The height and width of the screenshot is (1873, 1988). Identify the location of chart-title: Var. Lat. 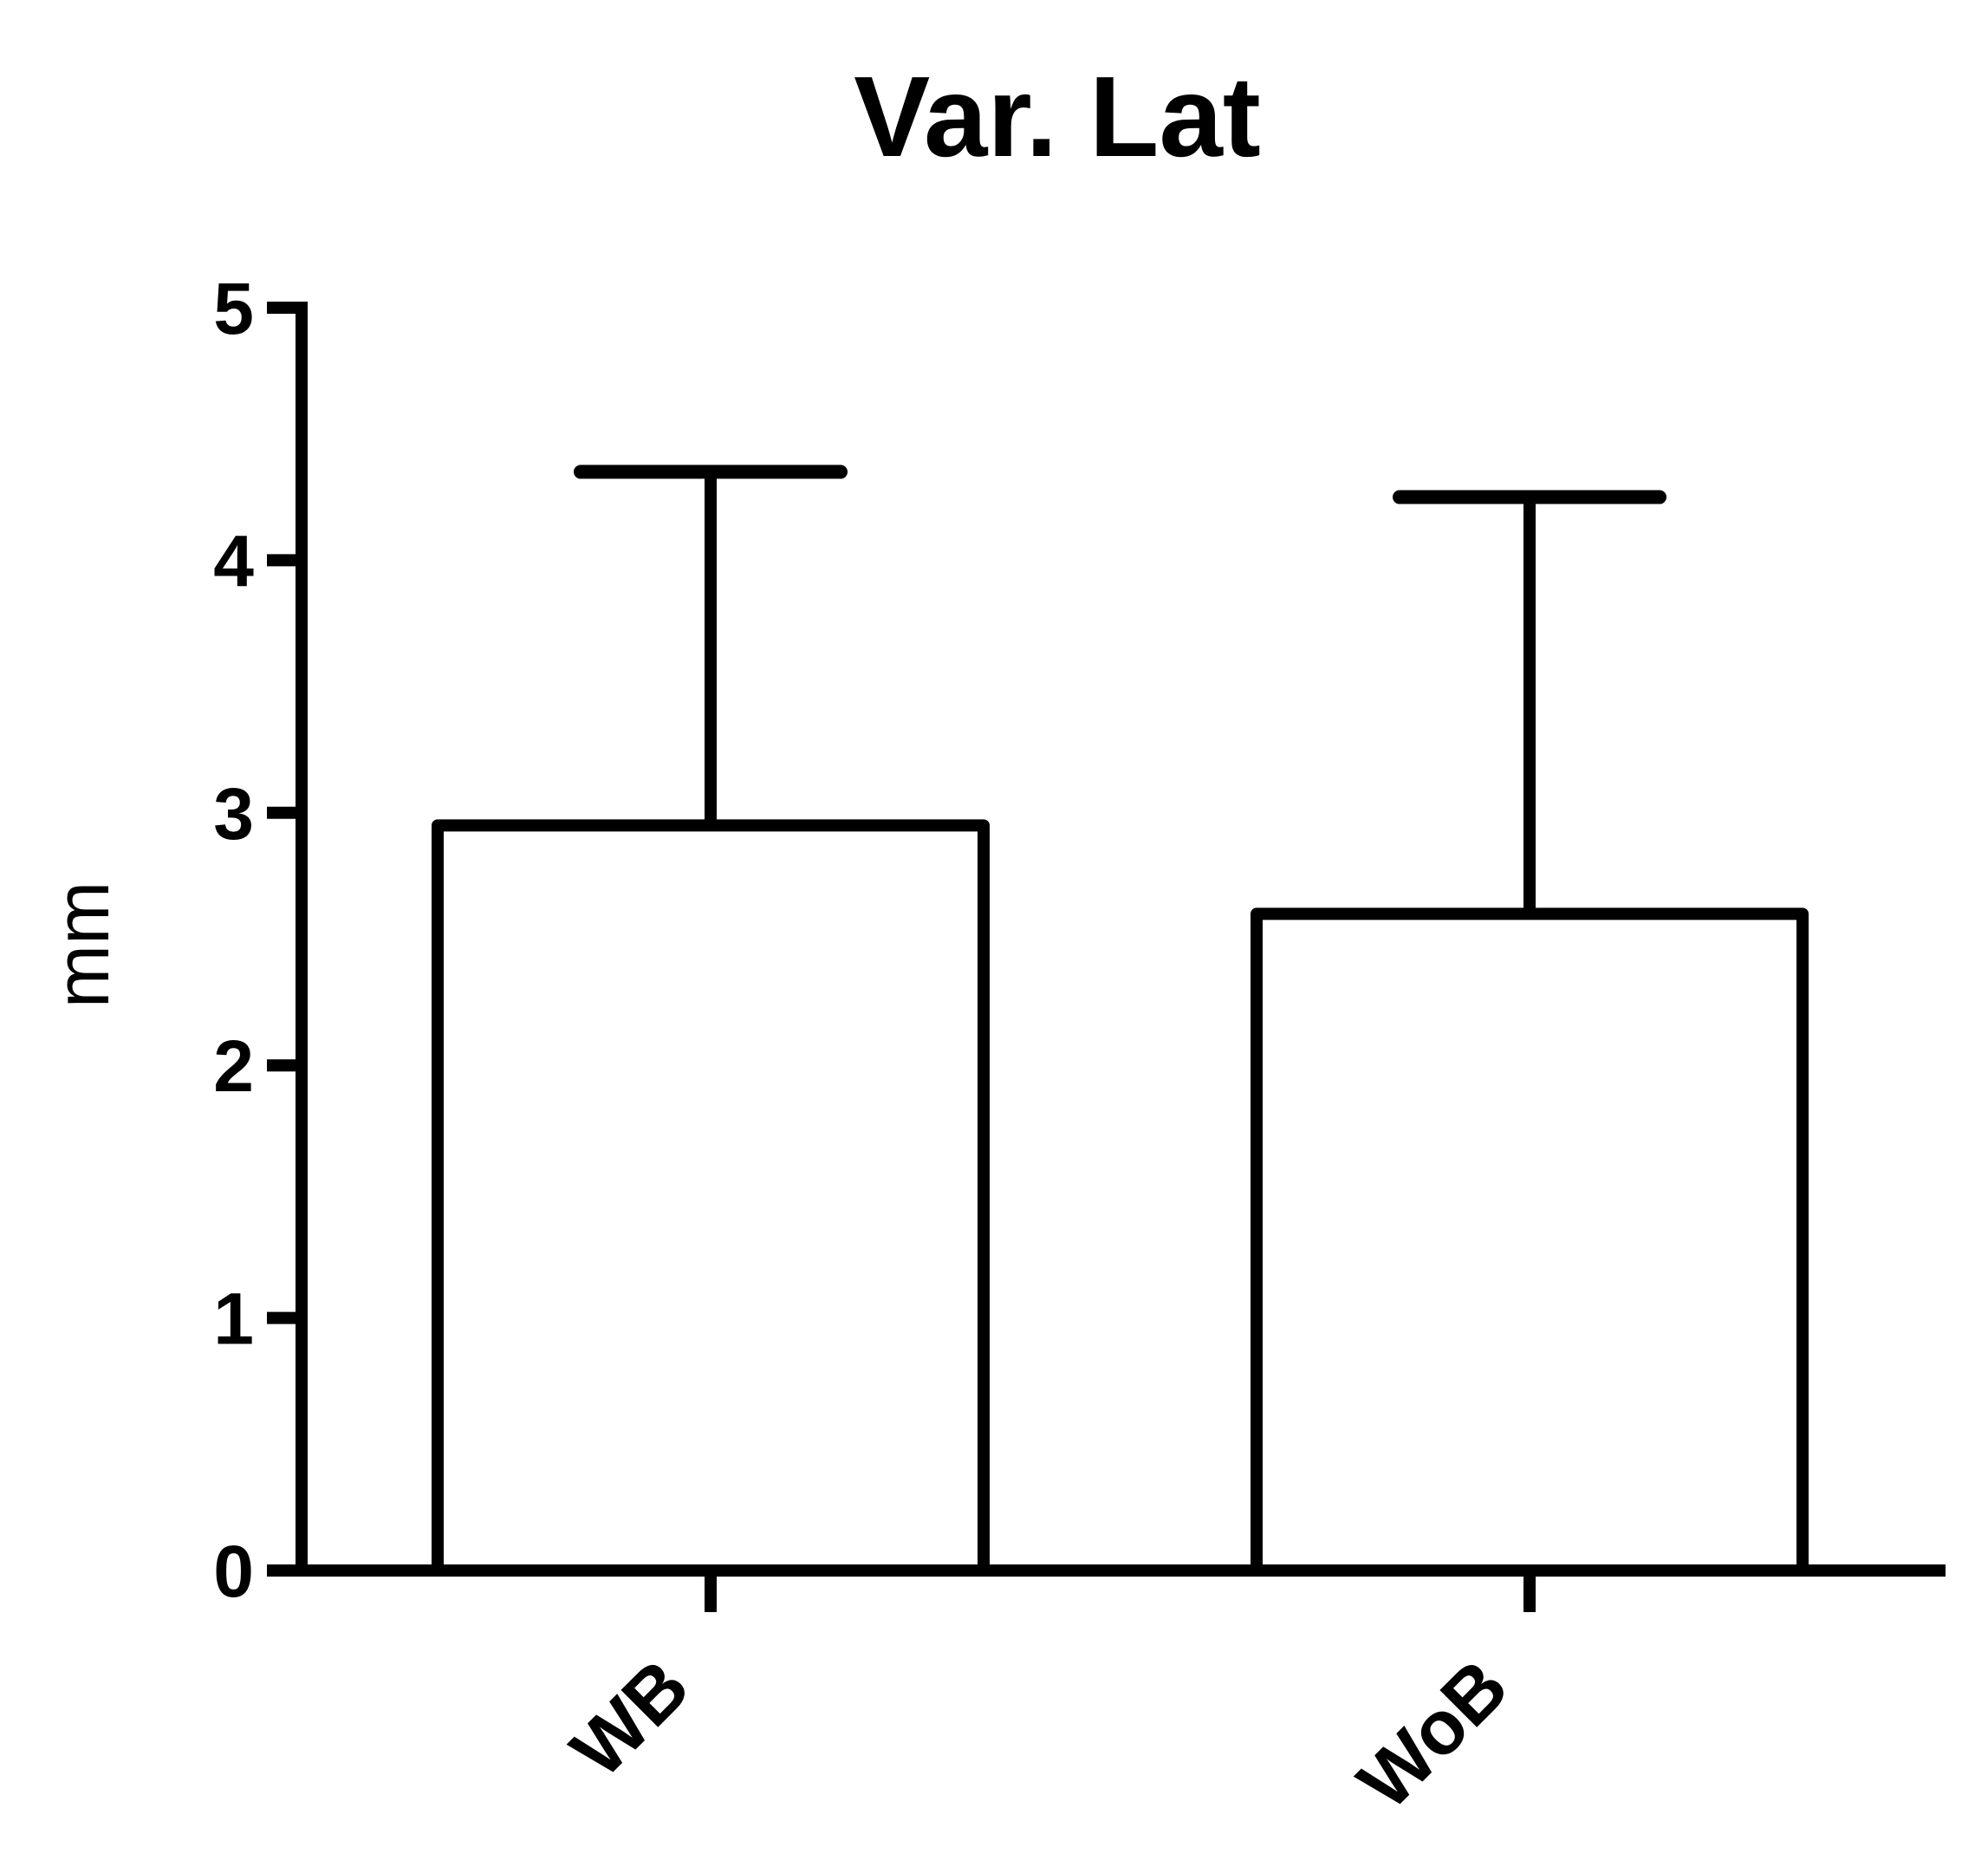
(1057, 116).